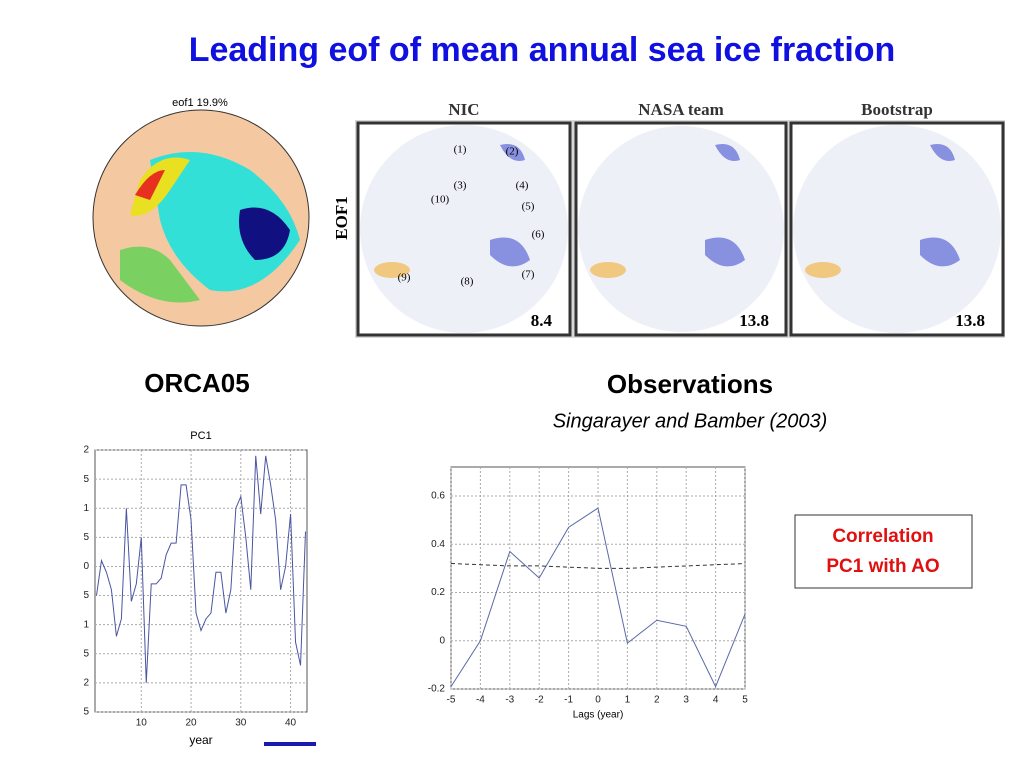 Image resolution: width=1024 pixels, height=768 pixels. I want to click on x-tick-label: 20, so click(191, 723).